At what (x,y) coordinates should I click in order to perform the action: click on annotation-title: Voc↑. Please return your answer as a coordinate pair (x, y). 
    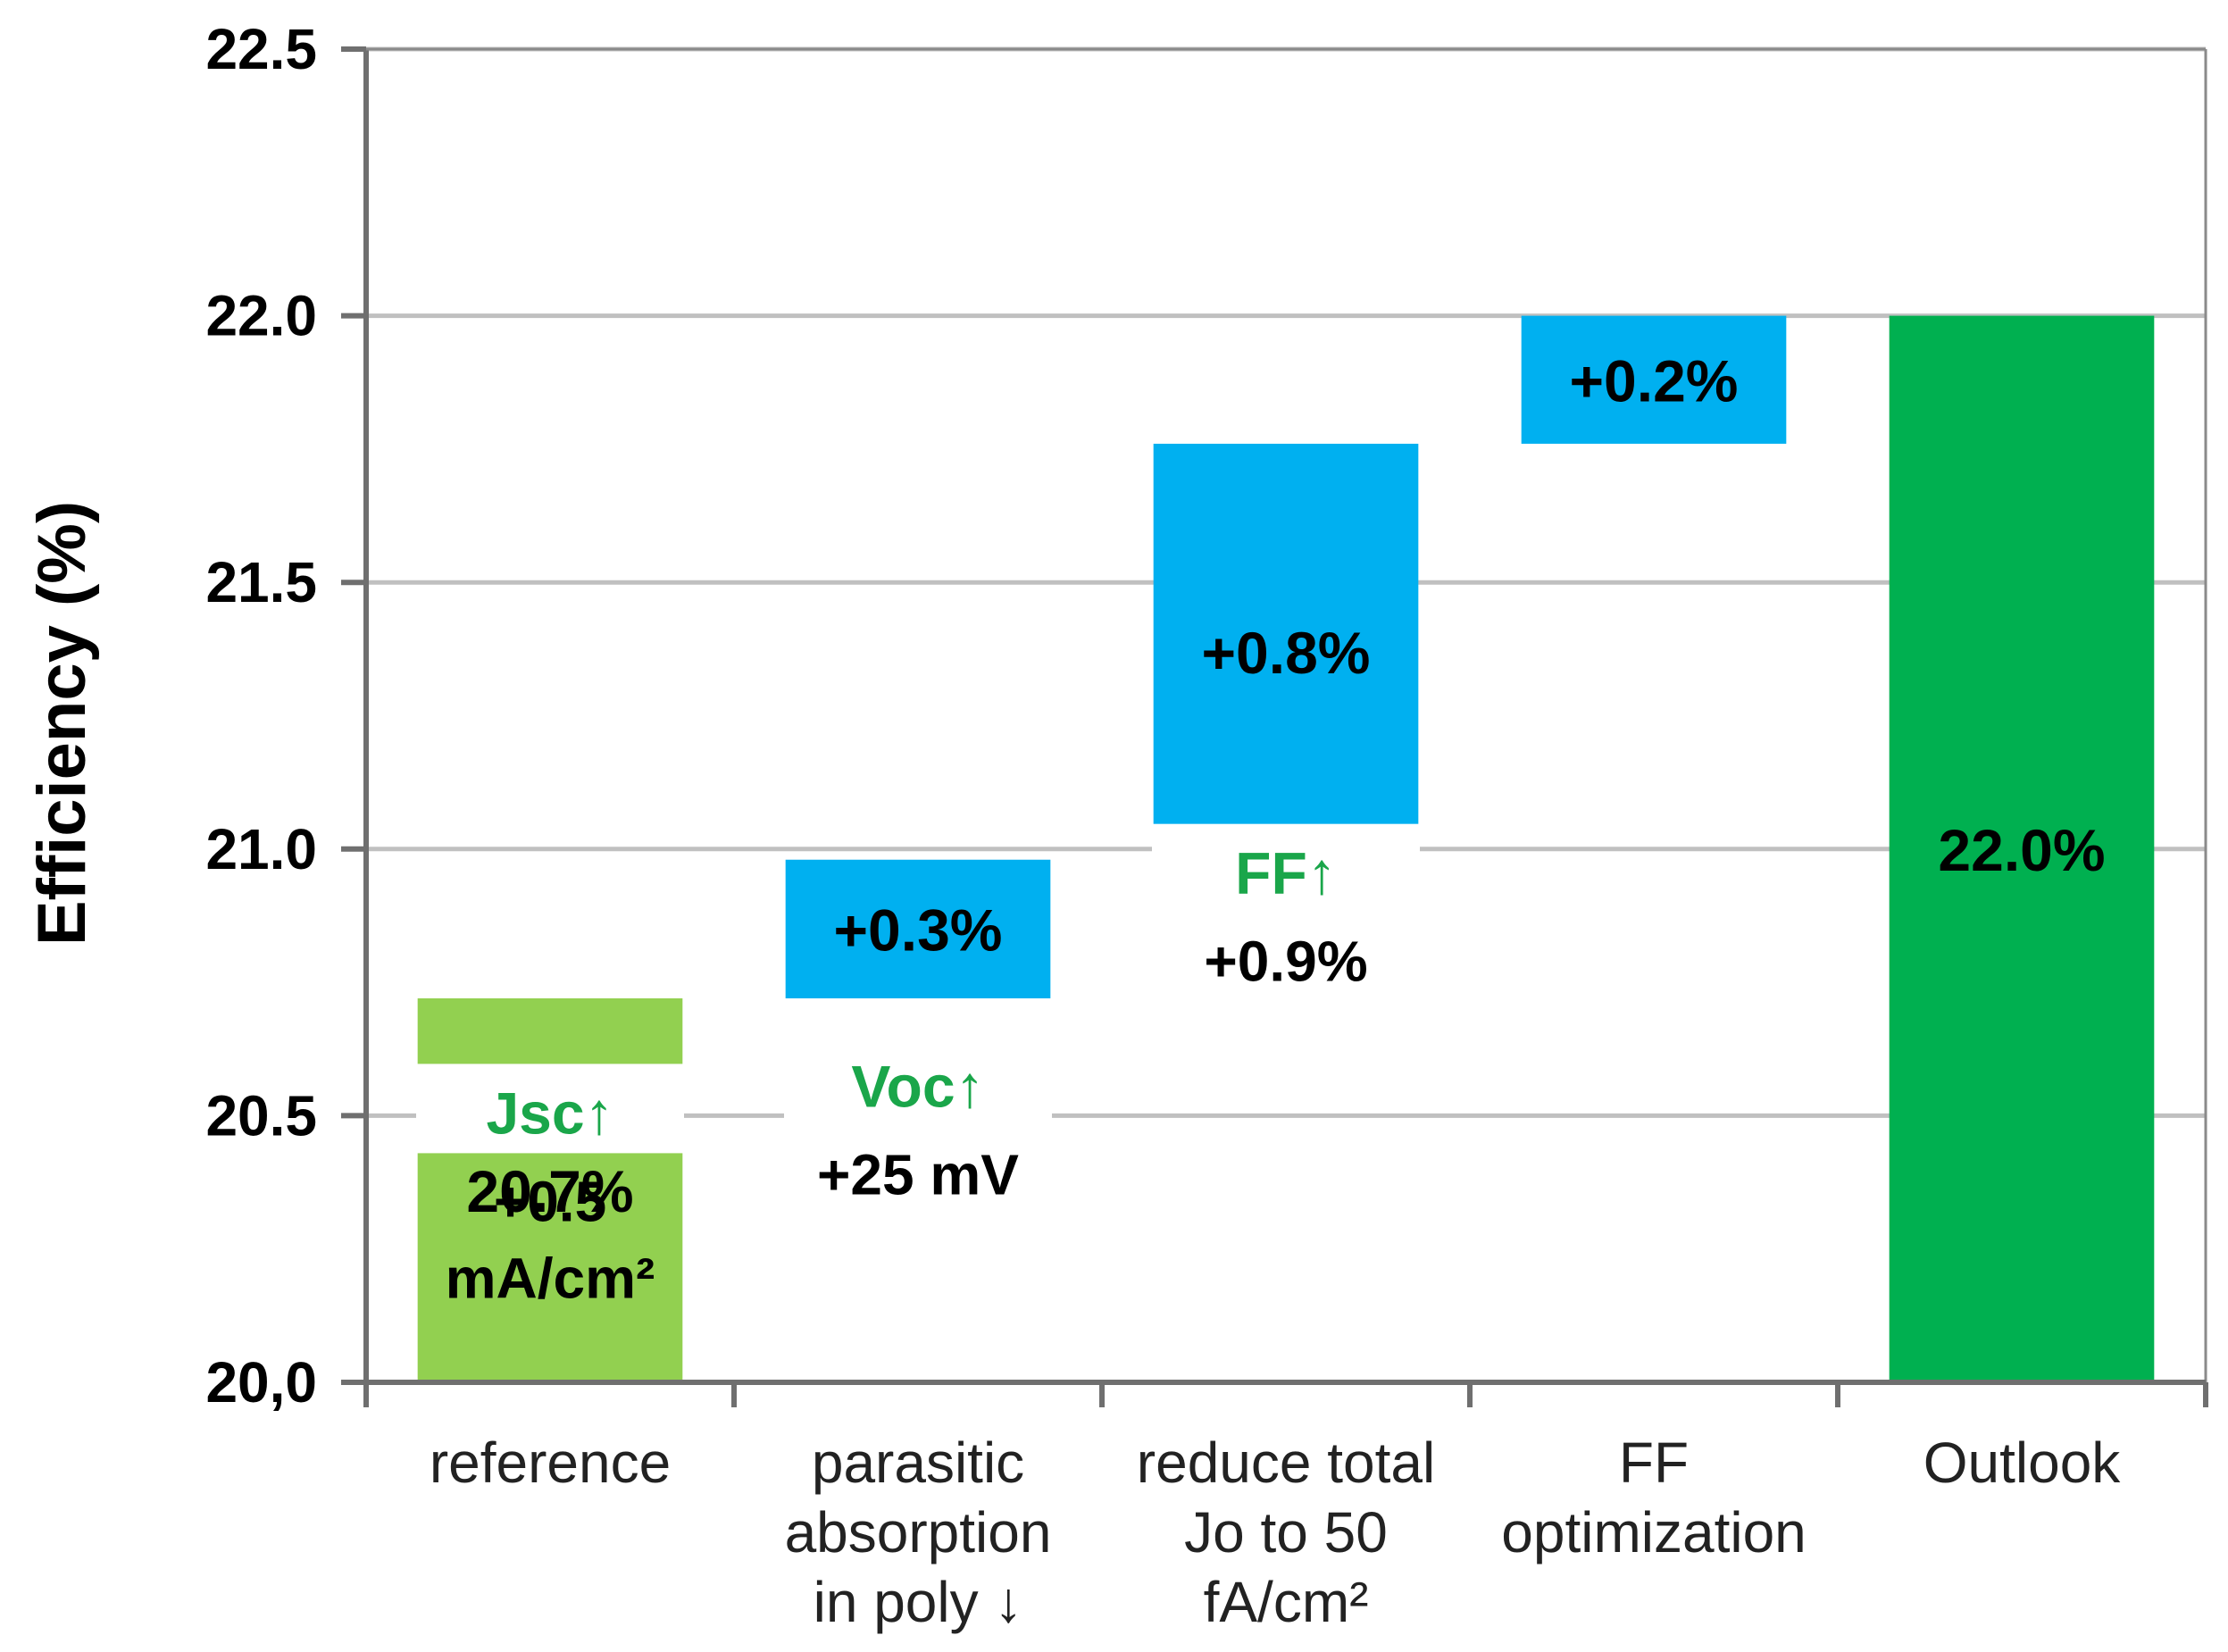
    Looking at the image, I should click on (917, 1087).